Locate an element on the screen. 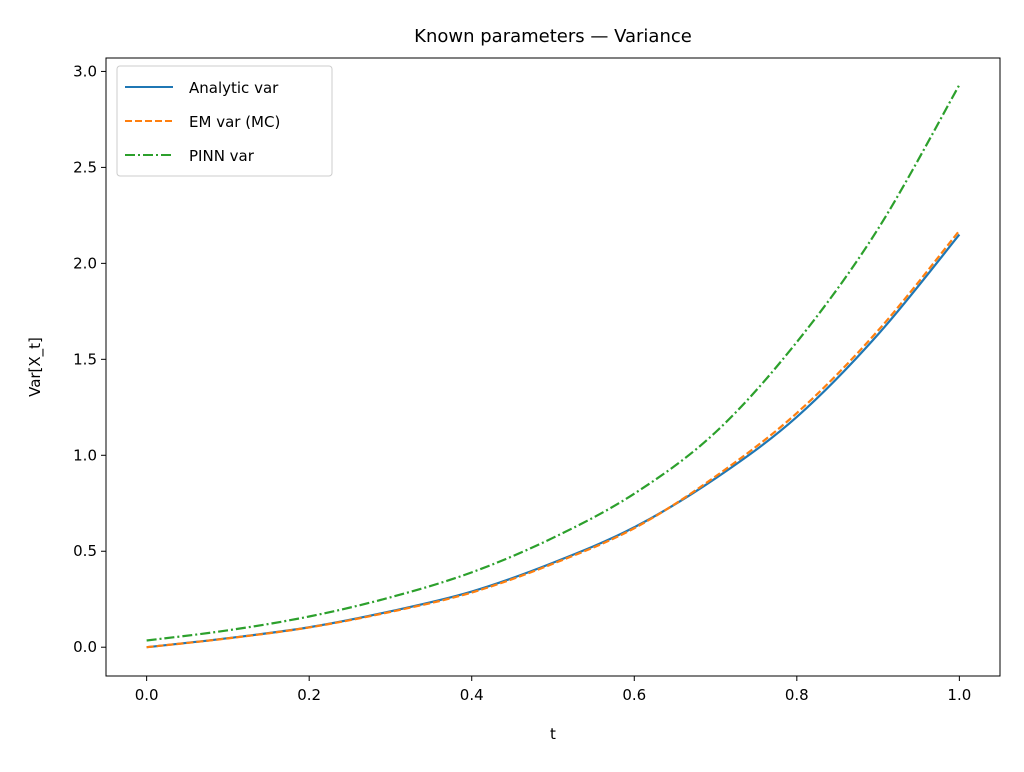  y-tick-label: 2.5 is located at coordinates (85, 167).